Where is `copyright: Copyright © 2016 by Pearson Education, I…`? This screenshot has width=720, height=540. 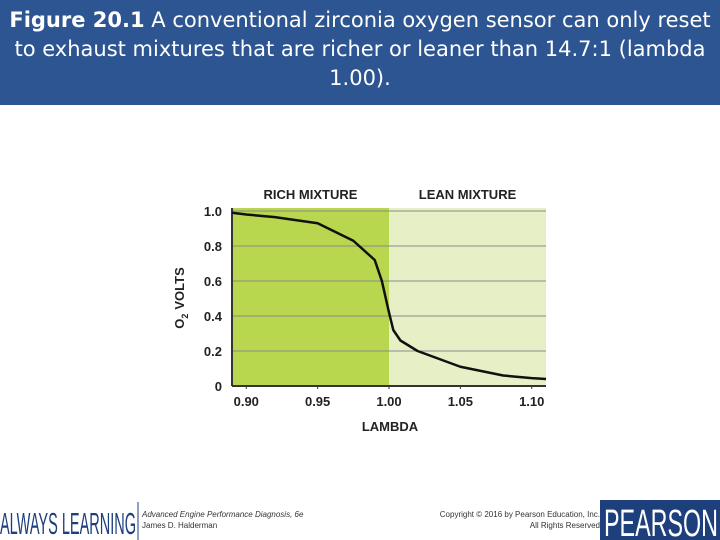 copyright: Copyright © 2016 by Pearson Education, I… is located at coordinates (520, 514).